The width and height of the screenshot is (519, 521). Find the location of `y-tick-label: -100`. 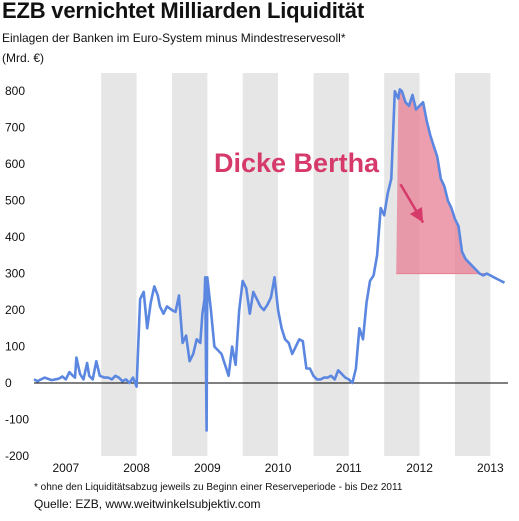

y-tick-label: -100 is located at coordinates (17, 420).